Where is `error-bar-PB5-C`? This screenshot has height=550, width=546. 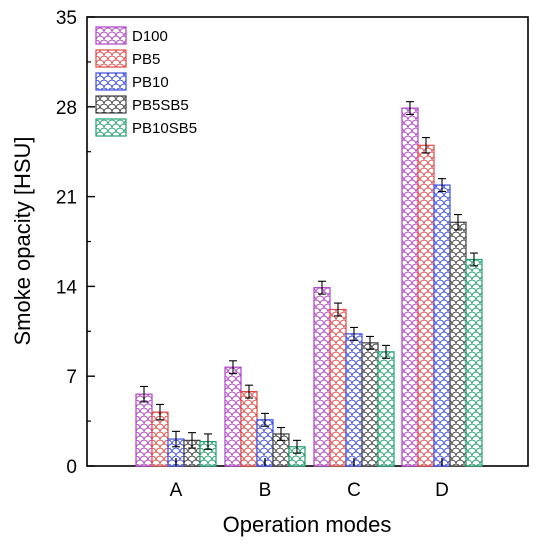
error-bar-PB5-C is located at coordinates (338, 309).